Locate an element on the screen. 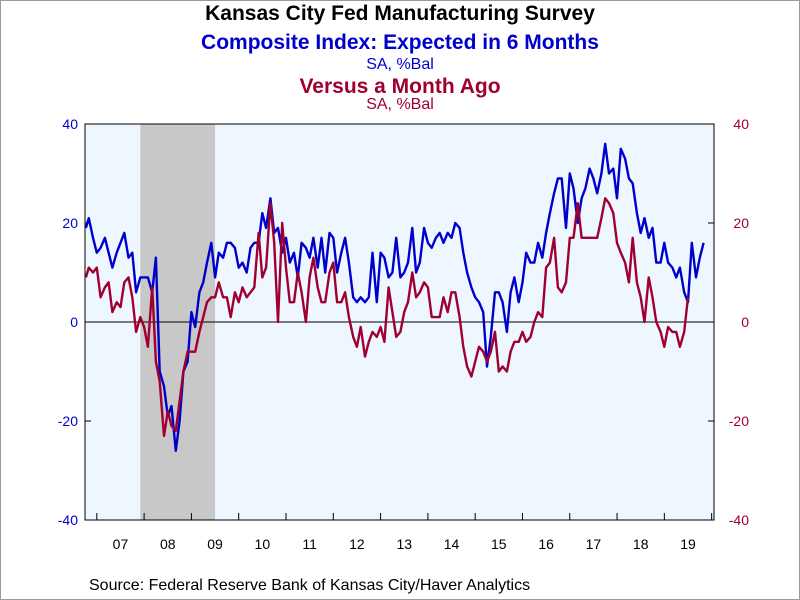  left-tick-label: 20 is located at coordinates (70, 223).